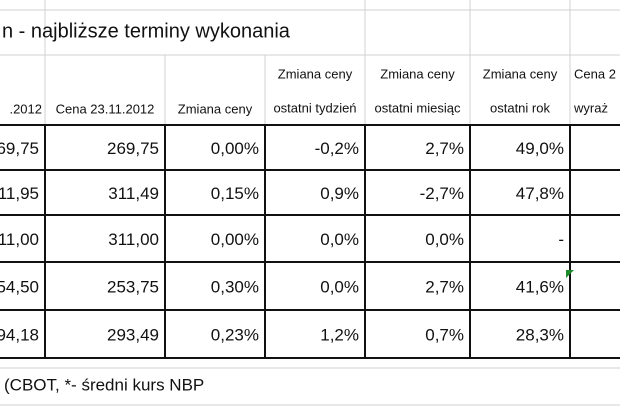 The height and width of the screenshot is (413, 620). I want to click on cell-value: 0,7%, so click(444, 334).